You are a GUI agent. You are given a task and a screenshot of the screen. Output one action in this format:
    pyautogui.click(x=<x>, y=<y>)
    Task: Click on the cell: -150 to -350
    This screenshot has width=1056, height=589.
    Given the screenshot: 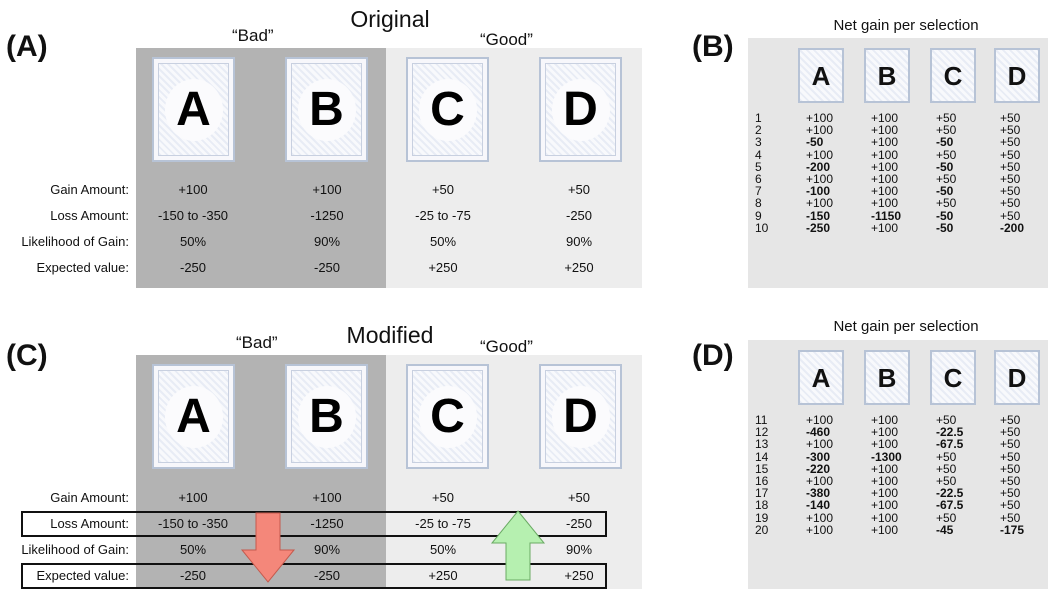 What is the action you would take?
    pyautogui.click(x=193, y=523)
    